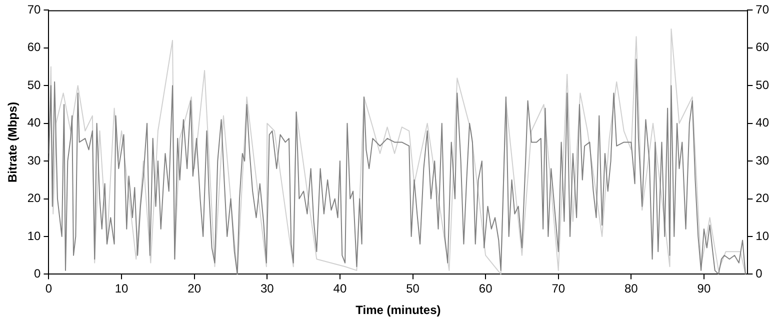 This screenshot has width=776, height=322. Describe the element at coordinates (763, 160) in the screenshot. I see `y2-tick-label: 30` at that location.